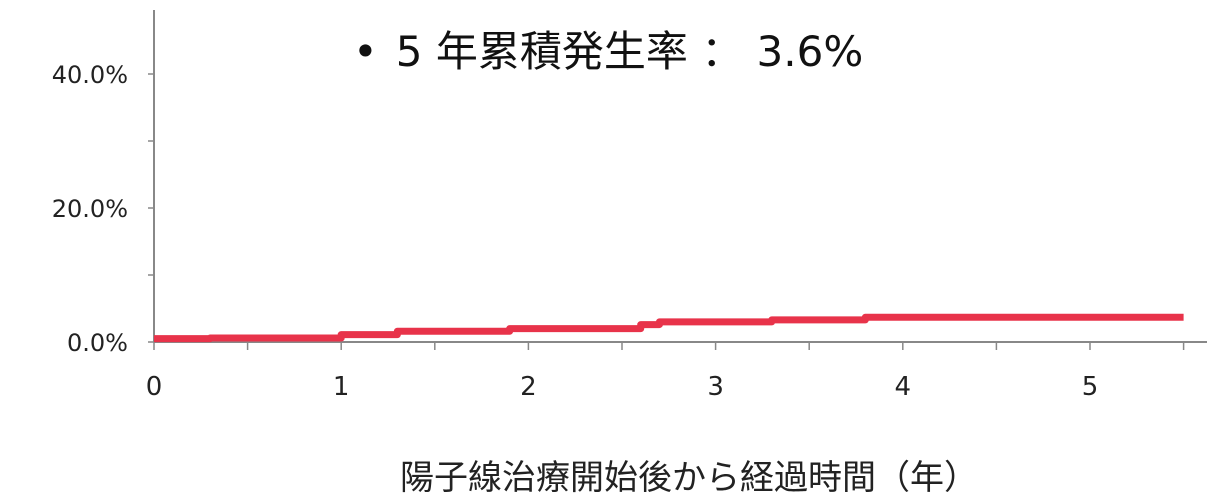  What do you see at coordinates (90, 75) in the screenshot?
I see `y-tick-label: 40.0%` at bounding box center [90, 75].